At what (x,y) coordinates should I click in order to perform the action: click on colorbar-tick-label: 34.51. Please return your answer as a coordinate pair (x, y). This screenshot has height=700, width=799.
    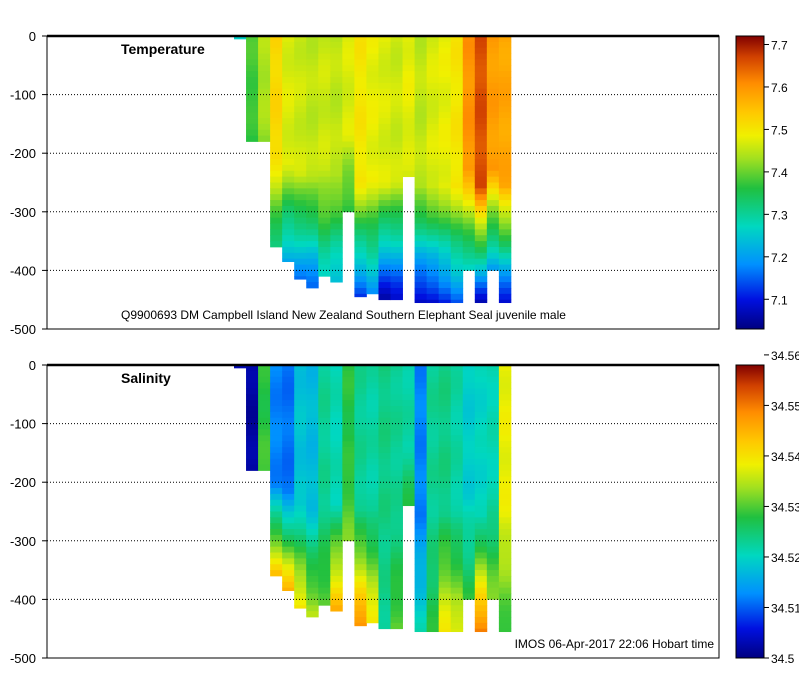
    Looking at the image, I should click on (785, 608).